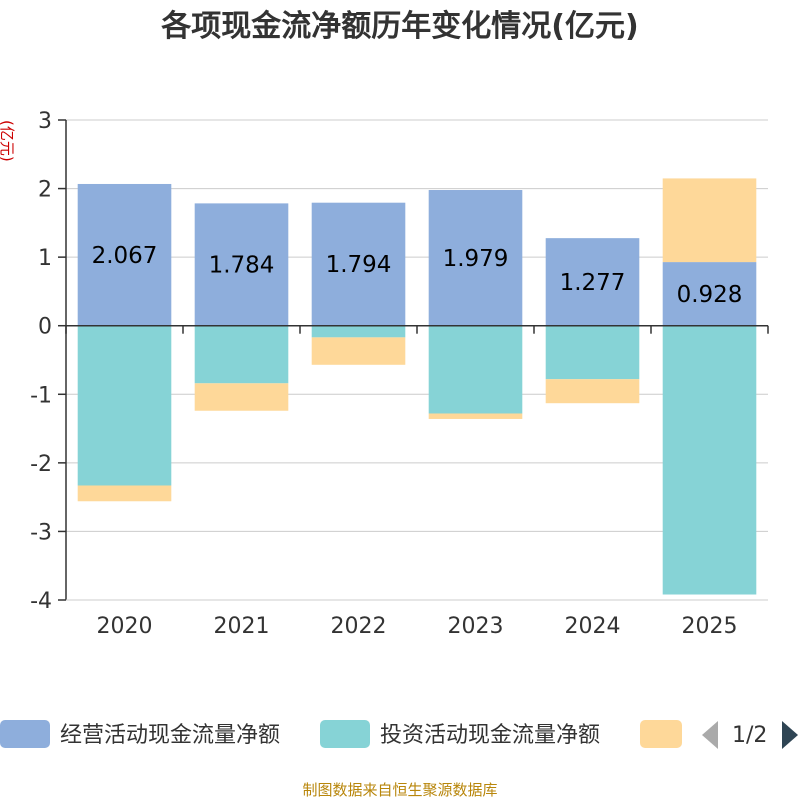 The image size is (800, 800). What do you see at coordinates (399, 26) in the screenshot?
I see `chart-title: 各项现金流净额历年变化情况(亿元)` at bounding box center [399, 26].